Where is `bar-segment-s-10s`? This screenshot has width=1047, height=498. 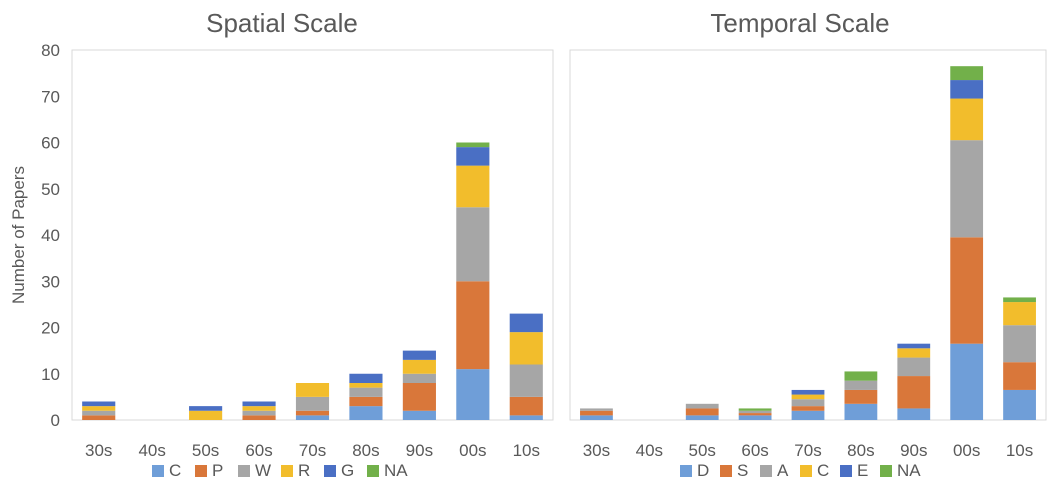 bar-segment-s-10s is located at coordinates (1019, 376).